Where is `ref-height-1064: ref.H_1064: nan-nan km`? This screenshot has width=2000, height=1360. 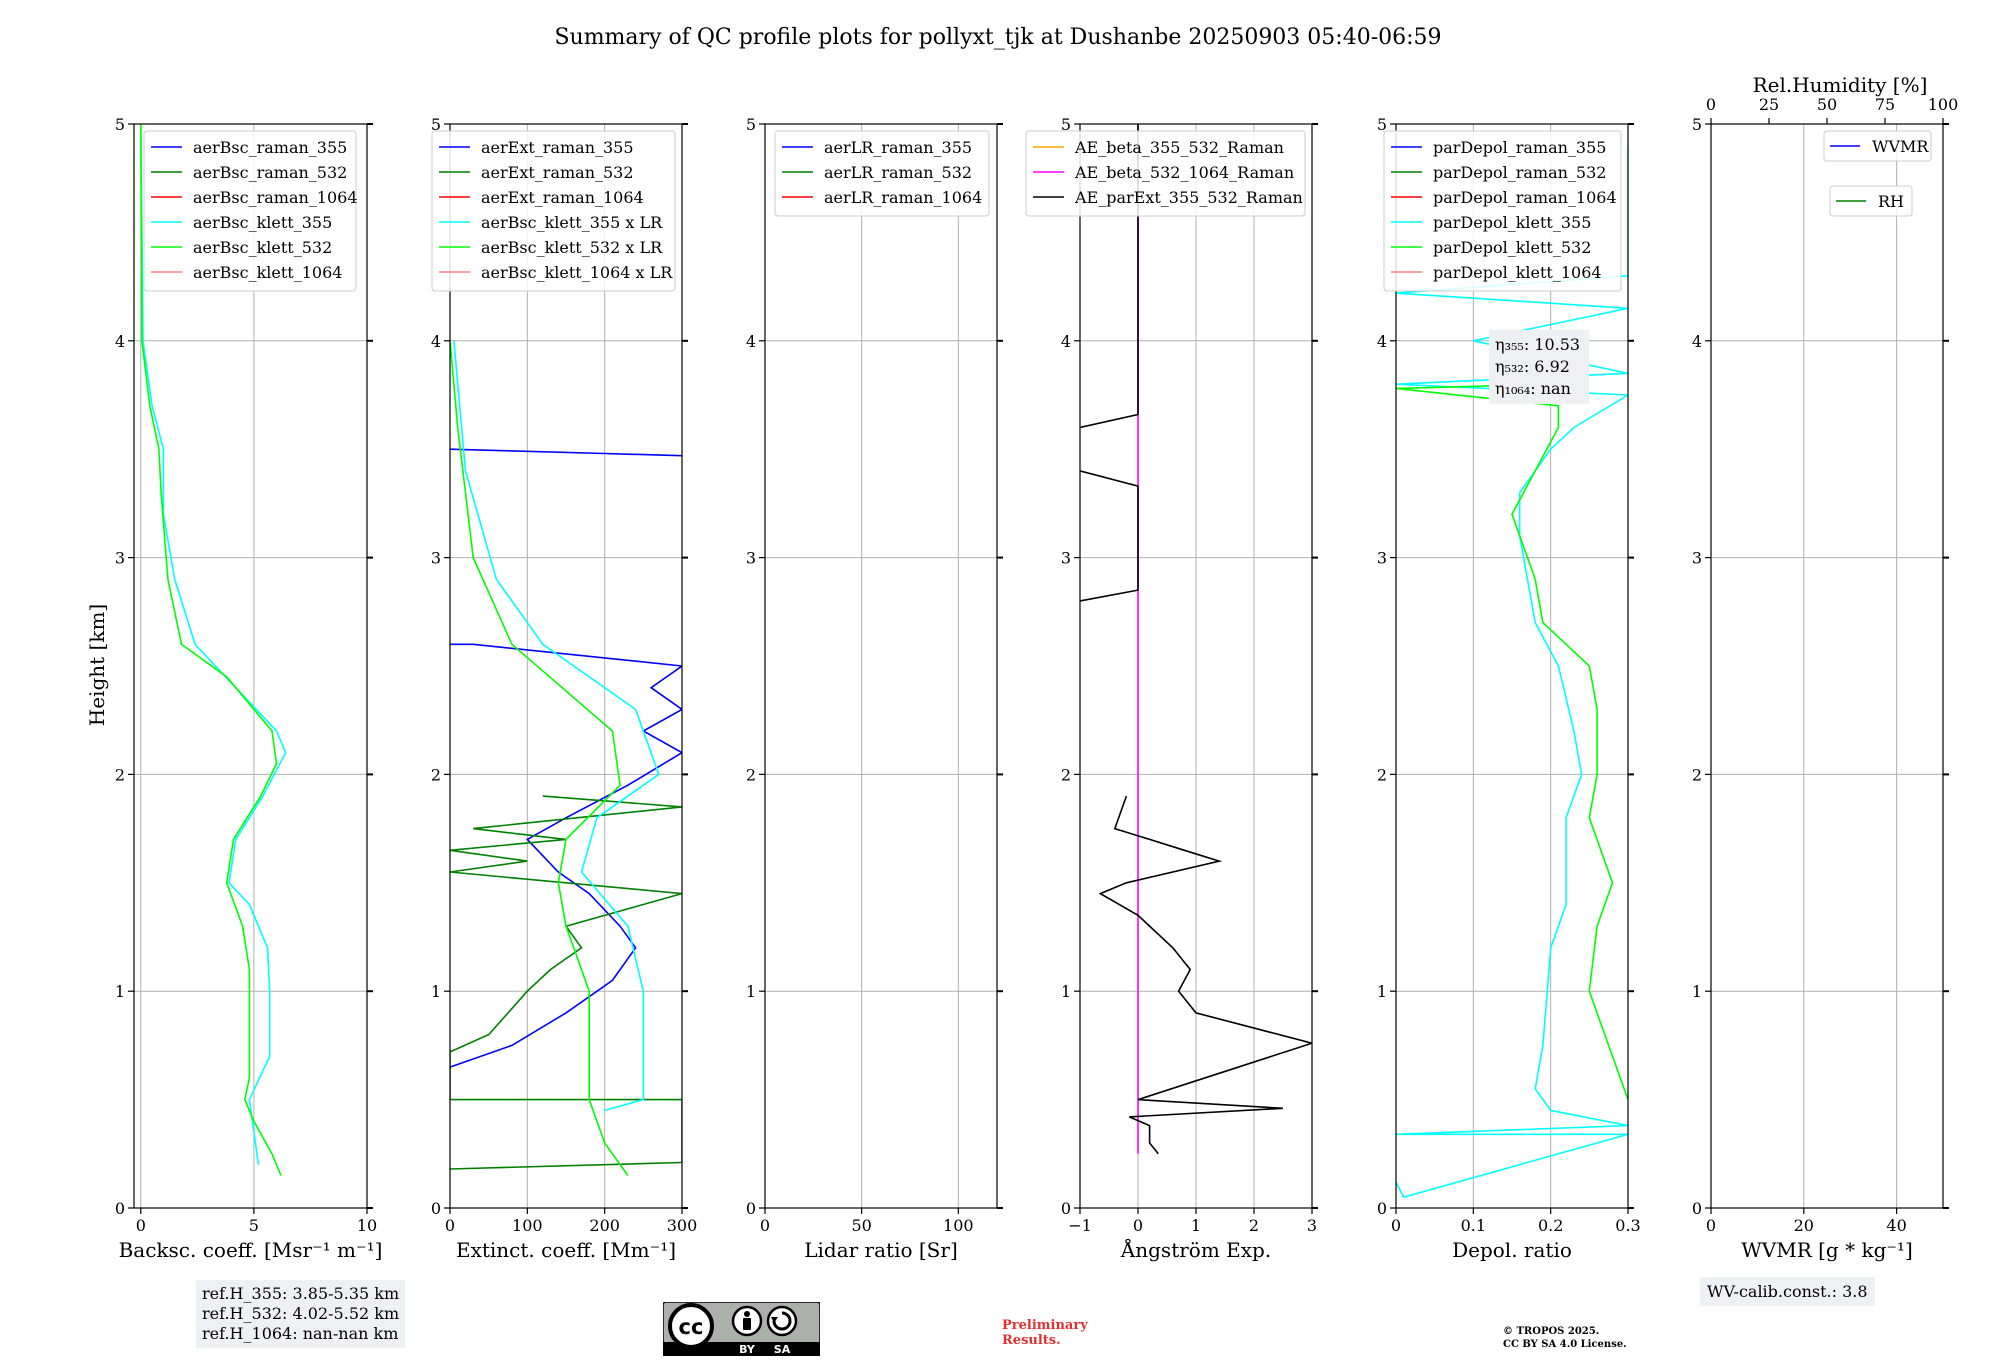 ref-height-1064: ref.H_1064: nan-nan km is located at coordinates (300, 1333).